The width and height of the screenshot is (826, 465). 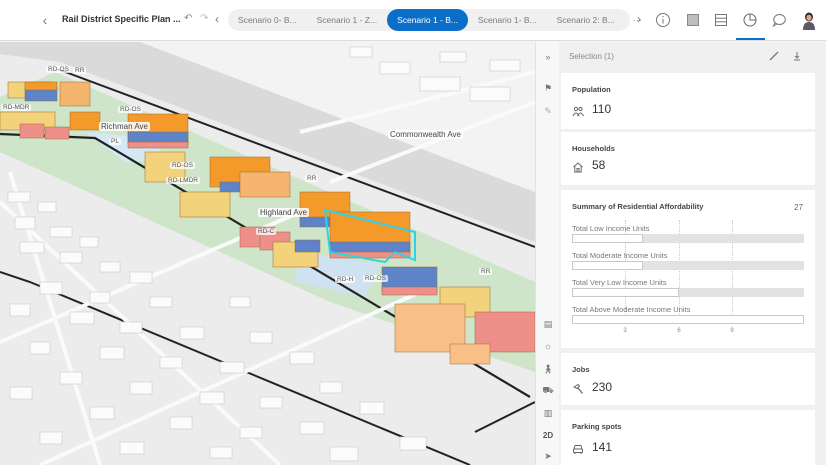 What do you see at coordinates (679, 331) in the screenshot?
I see `x-tick: 6` at bounding box center [679, 331].